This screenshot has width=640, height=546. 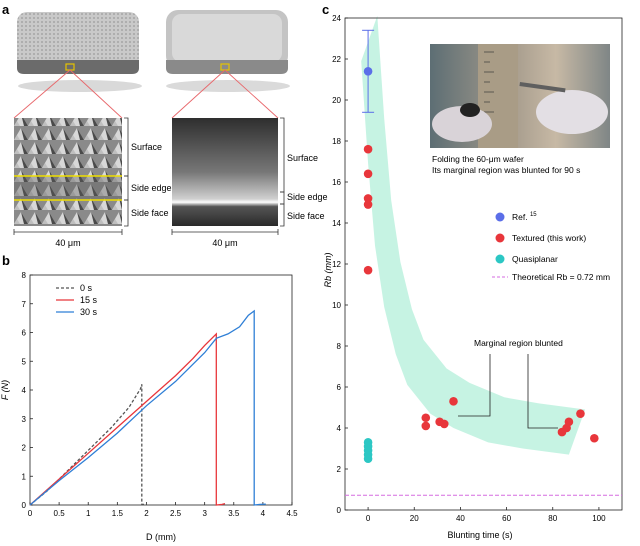 What do you see at coordinates (161, 537) in the screenshot?
I see `panel-b-xlabel: D (mm)` at bounding box center [161, 537].